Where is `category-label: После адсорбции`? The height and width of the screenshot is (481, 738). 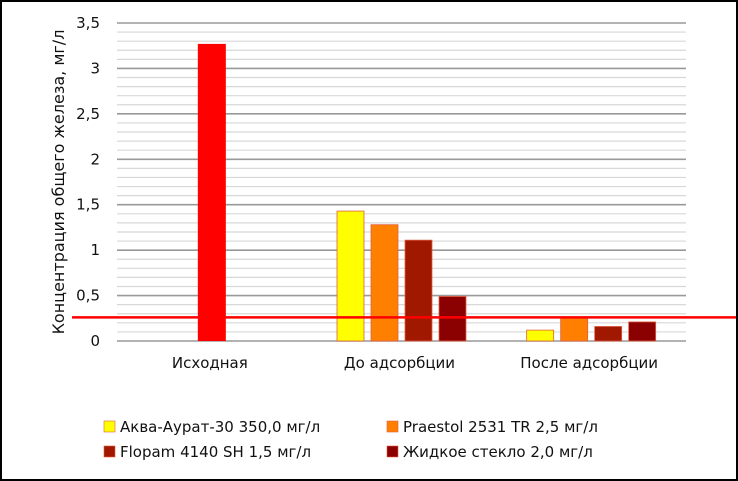
category-label: После адсорбции is located at coordinates (589, 363).